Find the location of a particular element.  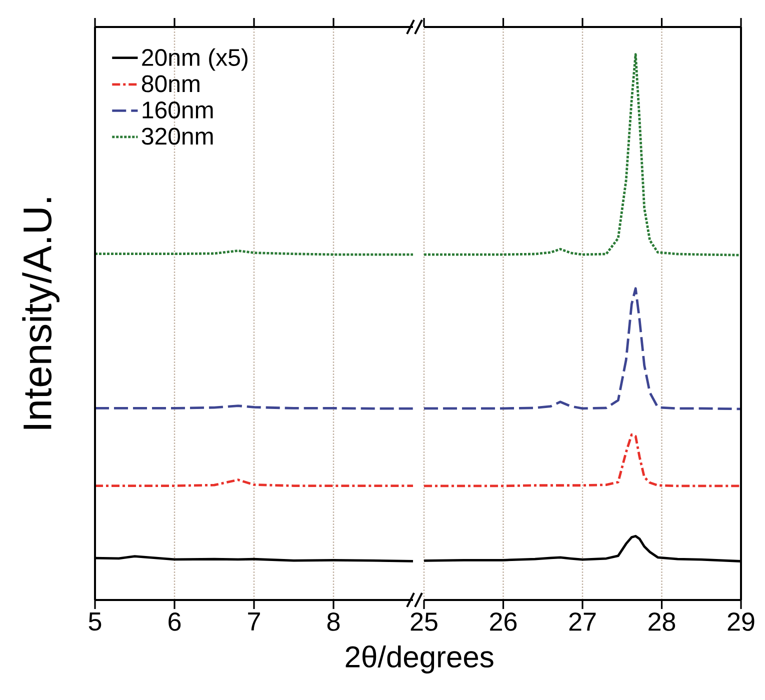

legend-label: 160nm is located at coordinates (177, 110).